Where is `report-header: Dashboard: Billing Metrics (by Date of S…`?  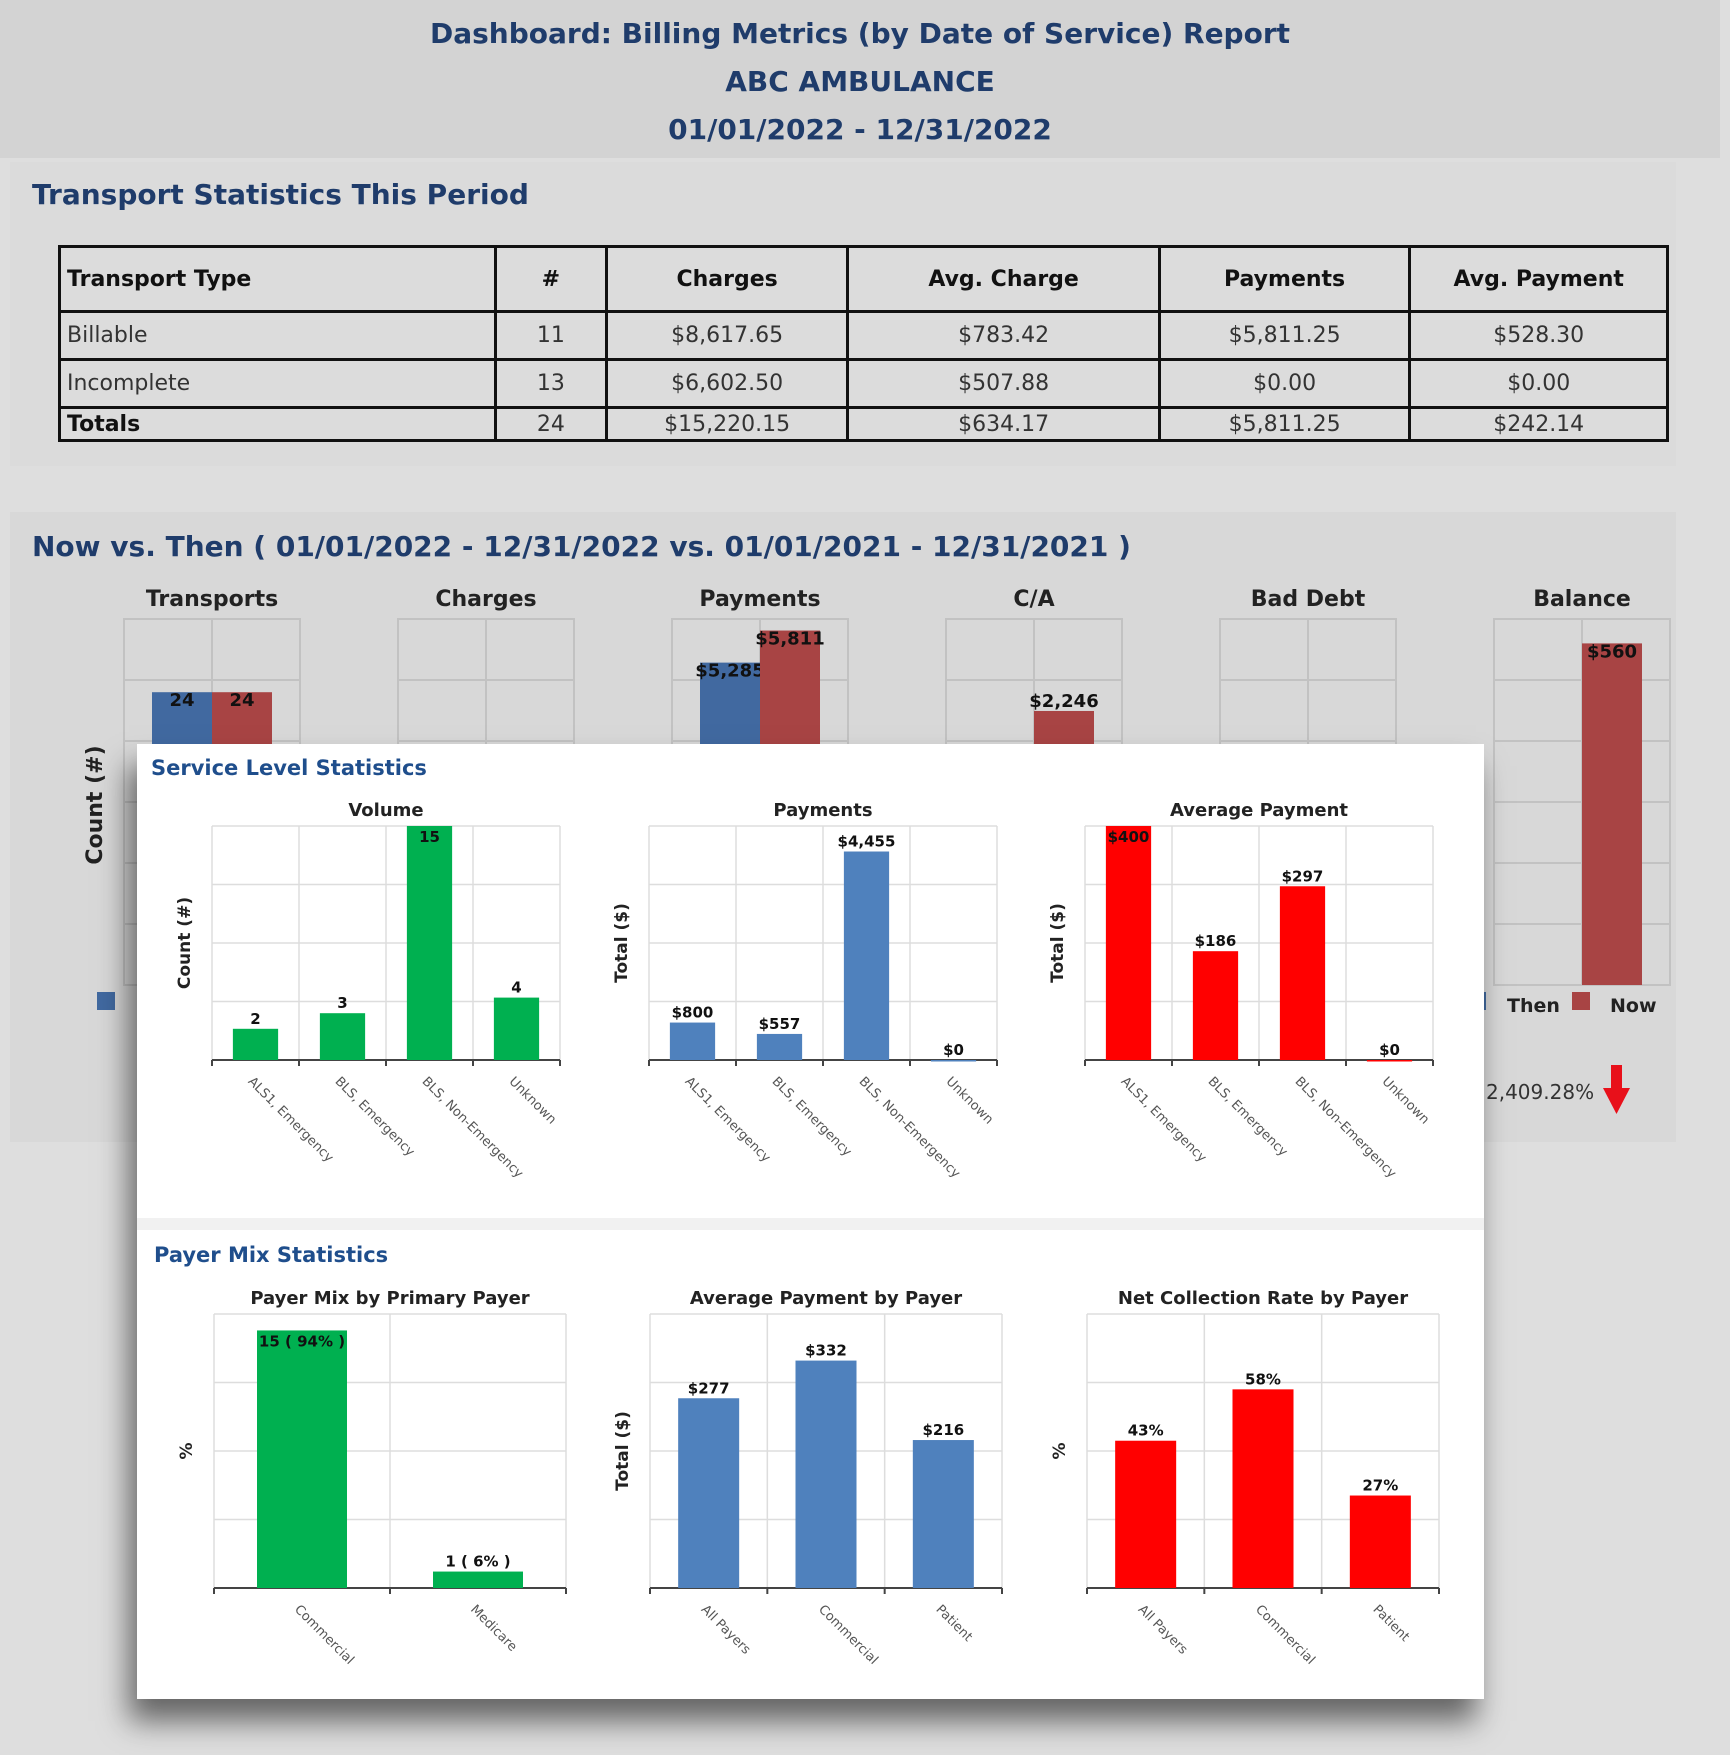 report-header: Dashboard: Billing Metrics (by Date of S… is located at coordinates (860, 79).